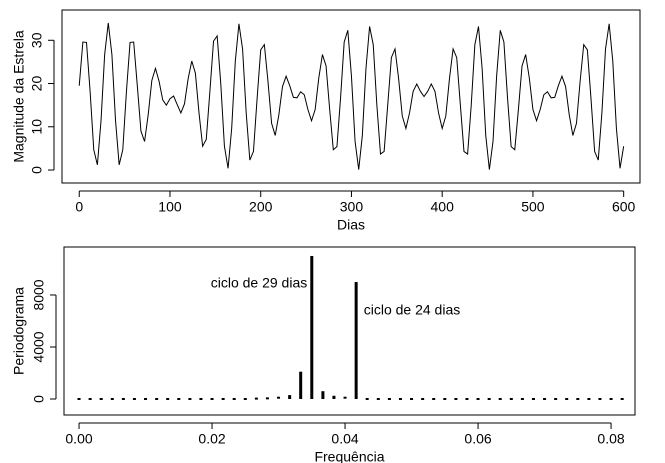 Image resolution: width=665 pixels, height=463 pixels. Describe the element at coordinates (37, 40) in the screenshot. I see `y-tick-label: 30` at that location.